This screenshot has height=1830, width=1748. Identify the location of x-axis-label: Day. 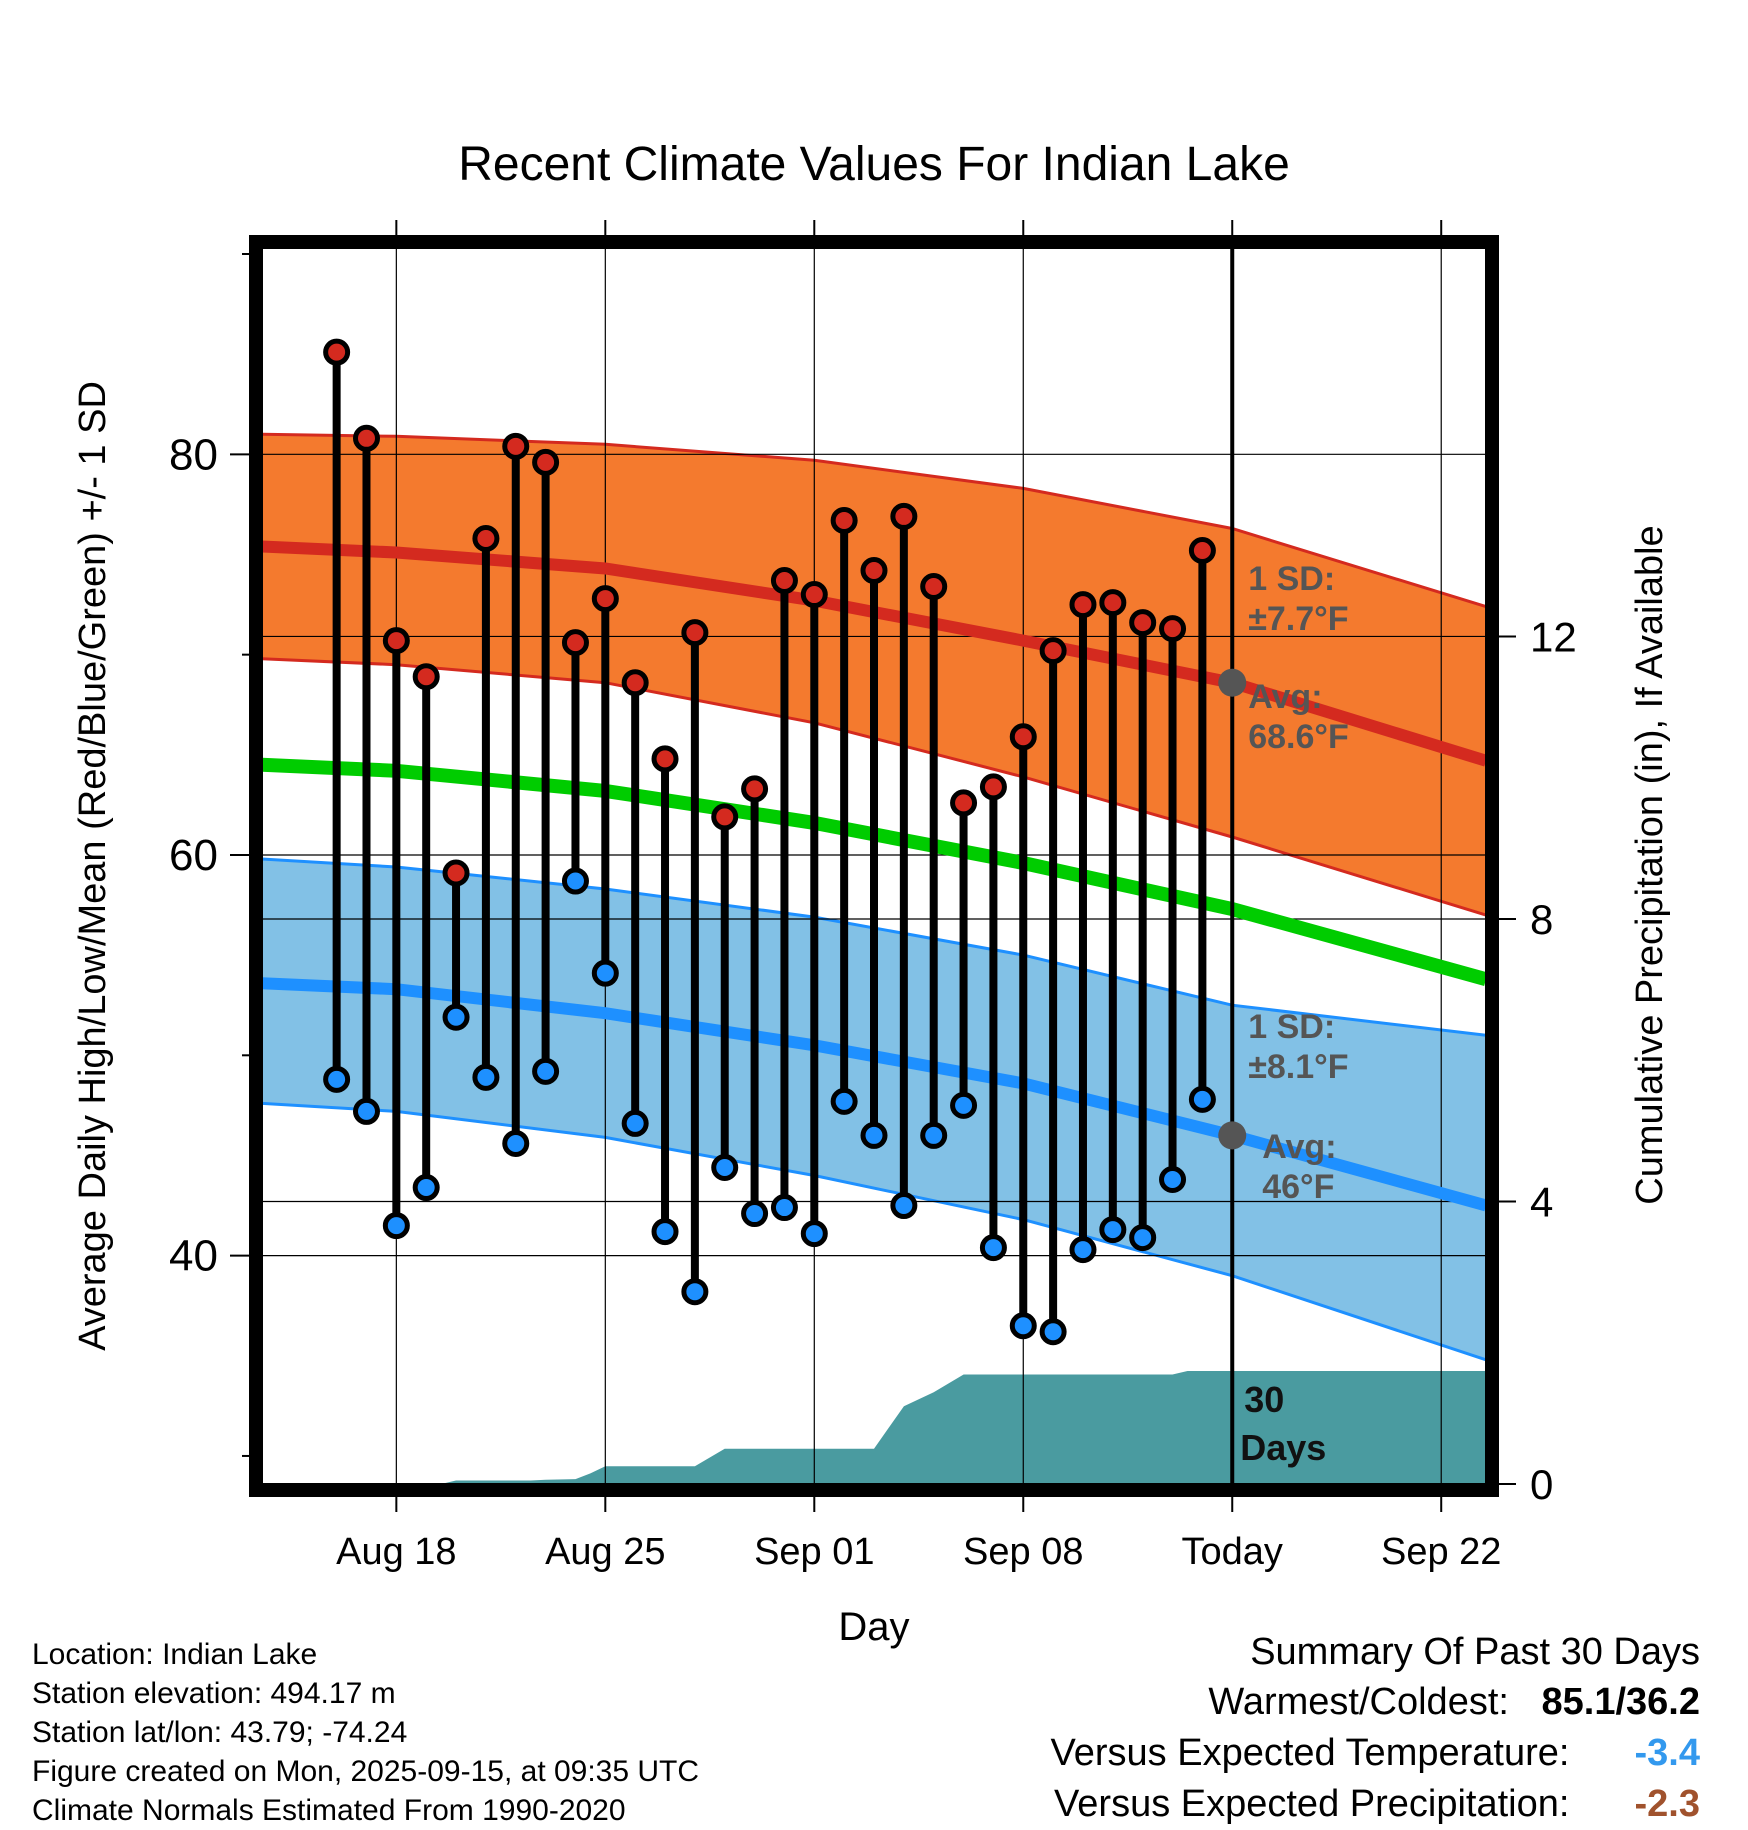
(873, 1627).